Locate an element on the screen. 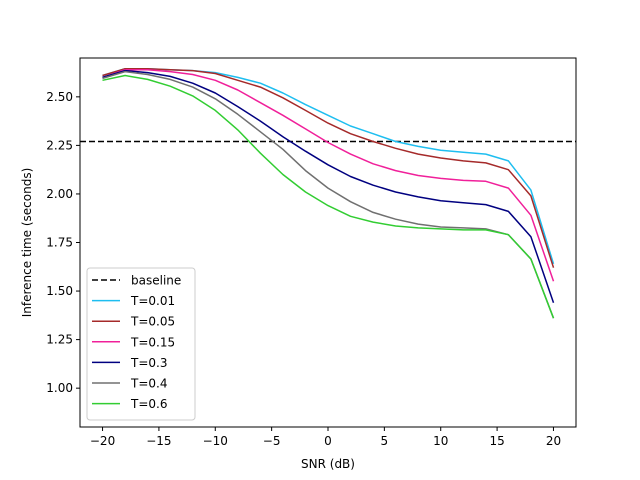 The height and width of the screenshot is (480, 640). x-tick-label: 5 is located at coordinates (385, 441).